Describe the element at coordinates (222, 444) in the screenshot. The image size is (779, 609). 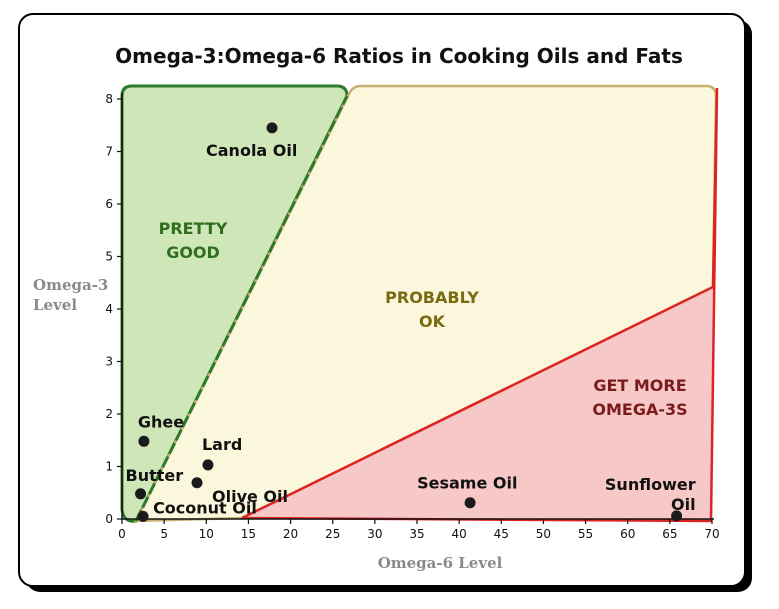
I see `data-point-label: Lard` at that location.